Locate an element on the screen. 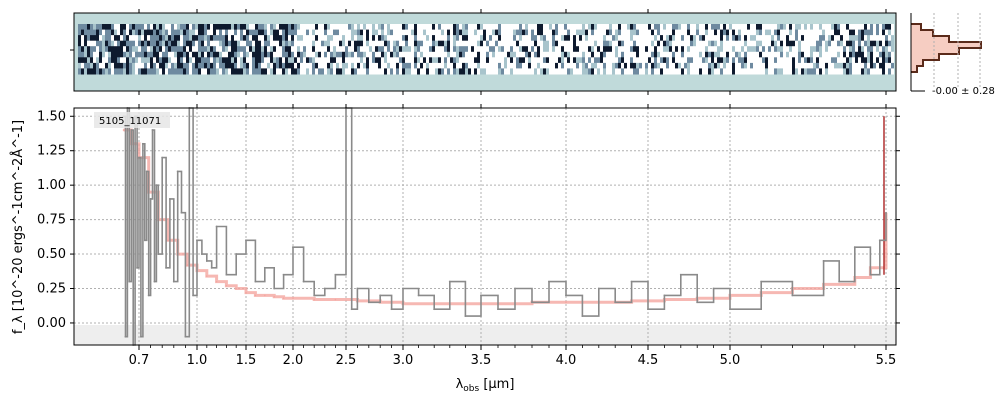  y-tick-label-2: 0.50 is located at coordinates (51, 254).